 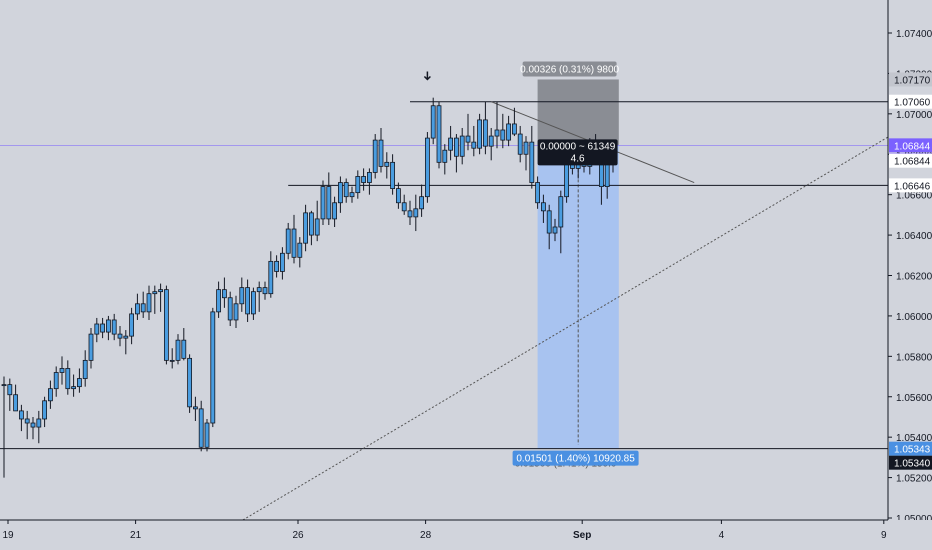 What do you see at coordinates (884, 535) in the screenshot?
I see `time-tick-label: 9` at bounding box center [884, 535].